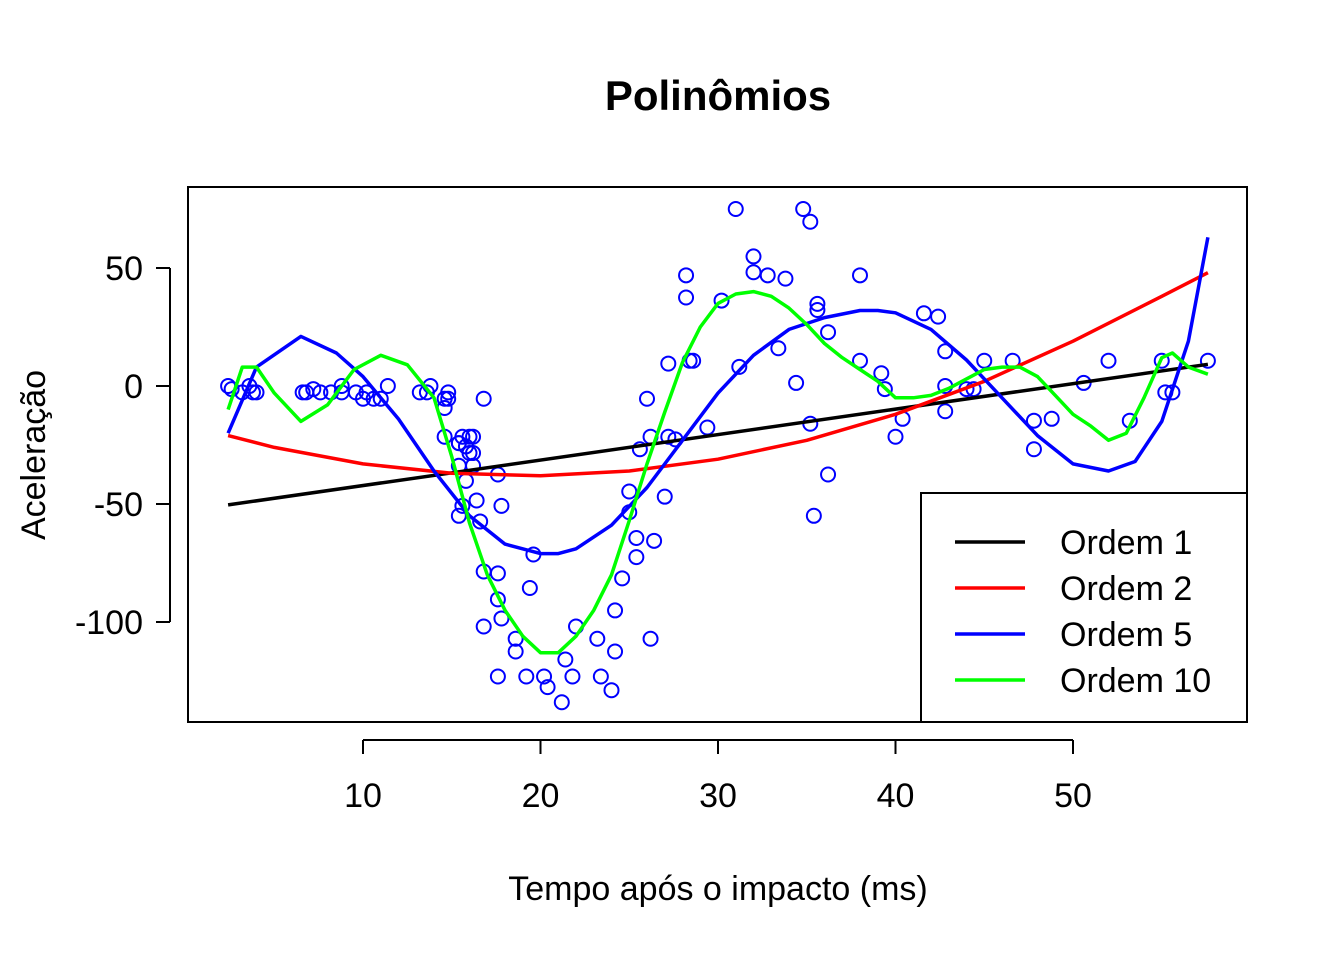  What do you see at coordinates (1126, 543) in the screenshot?
I see `legend-label: Ordem 1` at bounding box center [1126, 543].